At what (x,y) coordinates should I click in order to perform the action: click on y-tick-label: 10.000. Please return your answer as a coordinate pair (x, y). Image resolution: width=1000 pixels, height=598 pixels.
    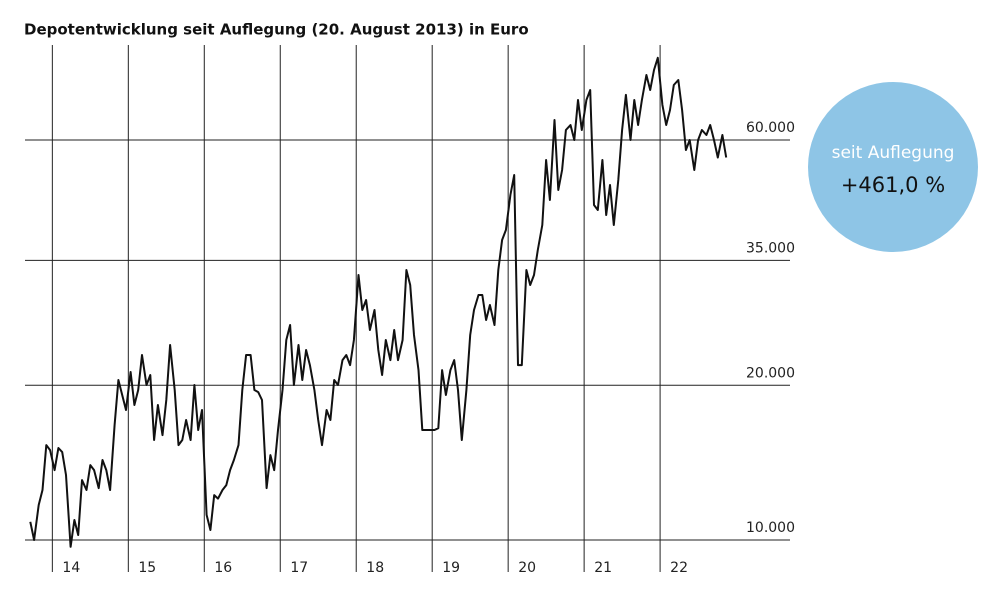
    Looking at the image, I should click on (770, 528).